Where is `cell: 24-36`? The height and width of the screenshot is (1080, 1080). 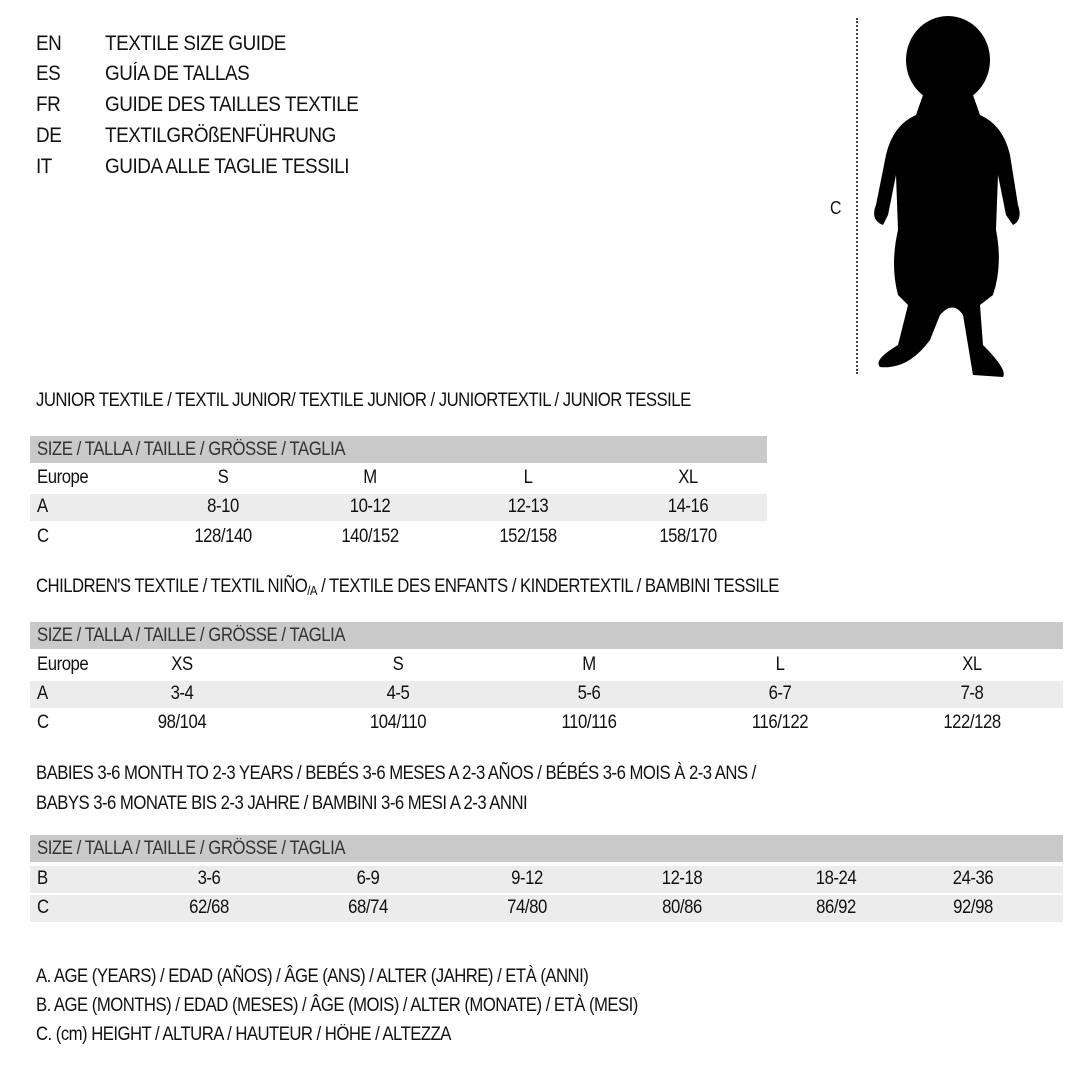 cell: 24-36 is located at coordinates (973, 878).